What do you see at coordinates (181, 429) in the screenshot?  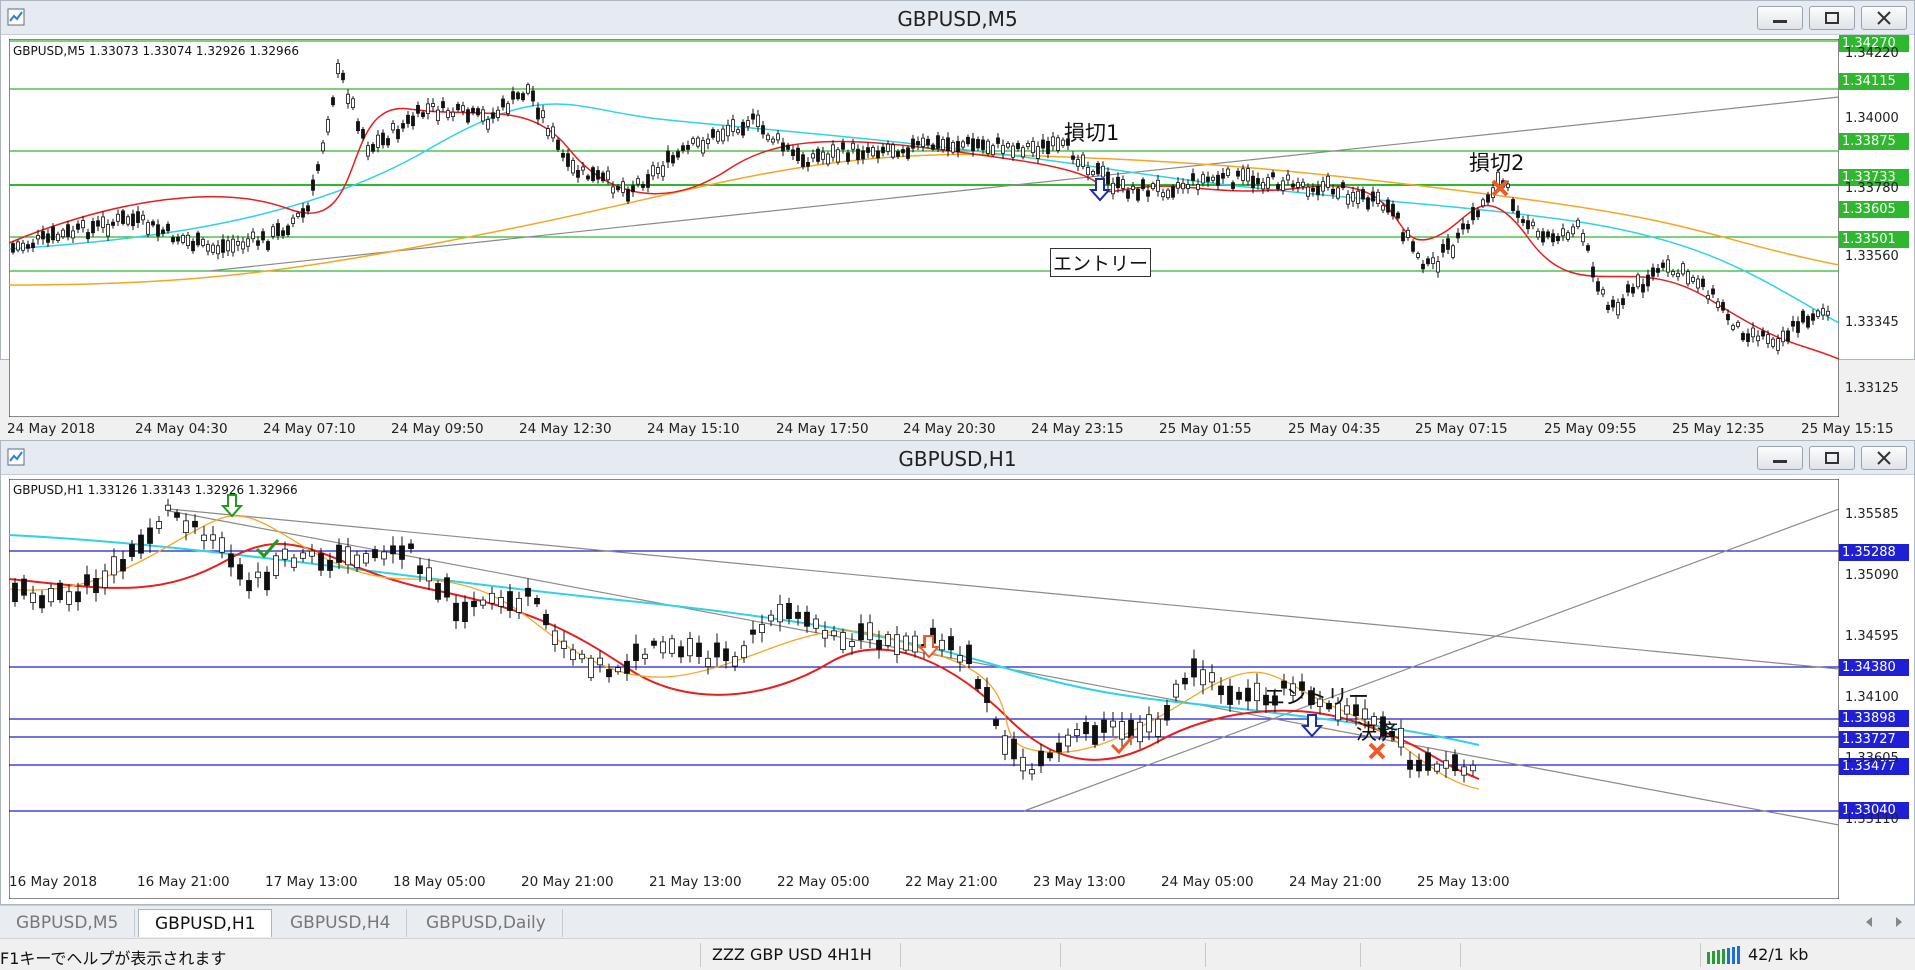 I see `time-axis-label: 24 May 04:30` at bounding box center [181, 429].